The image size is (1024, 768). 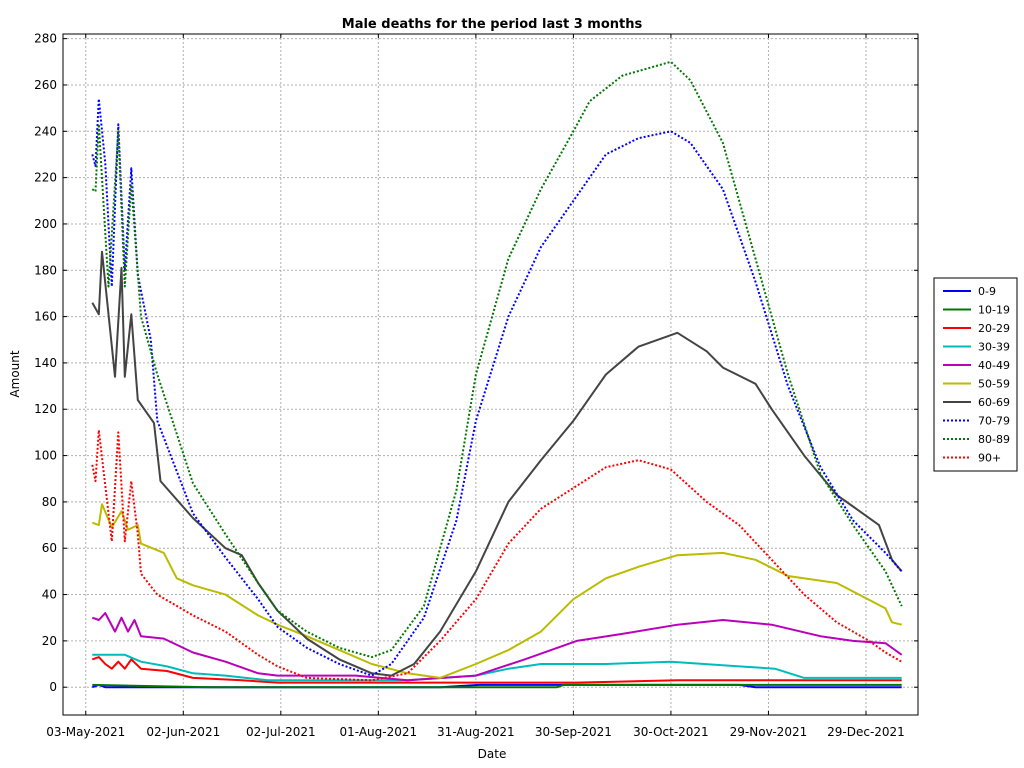 I want to click on legend-label: 20-29, so click(x=994, y=328).